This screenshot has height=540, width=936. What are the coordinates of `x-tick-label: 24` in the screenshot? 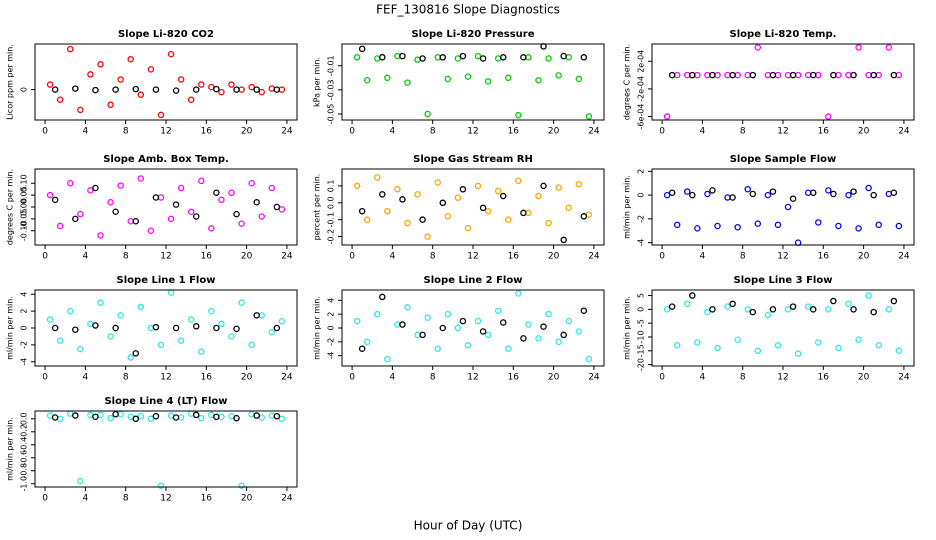 It's located at (287, 378).